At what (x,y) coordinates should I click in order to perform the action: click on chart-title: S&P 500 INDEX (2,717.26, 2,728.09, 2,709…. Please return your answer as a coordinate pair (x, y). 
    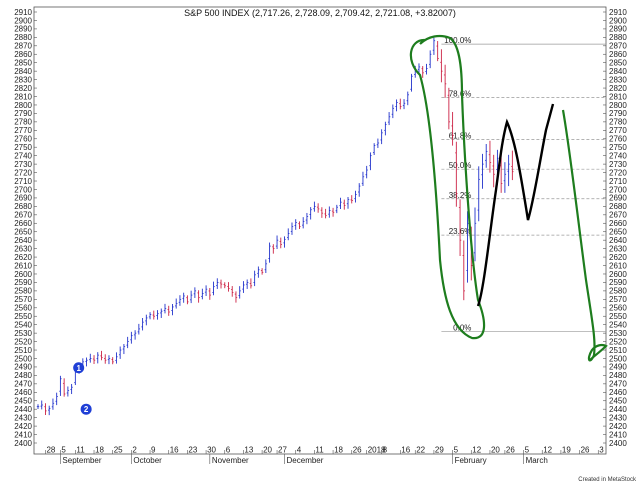
    Looking at the image, I should click on (320, 13).